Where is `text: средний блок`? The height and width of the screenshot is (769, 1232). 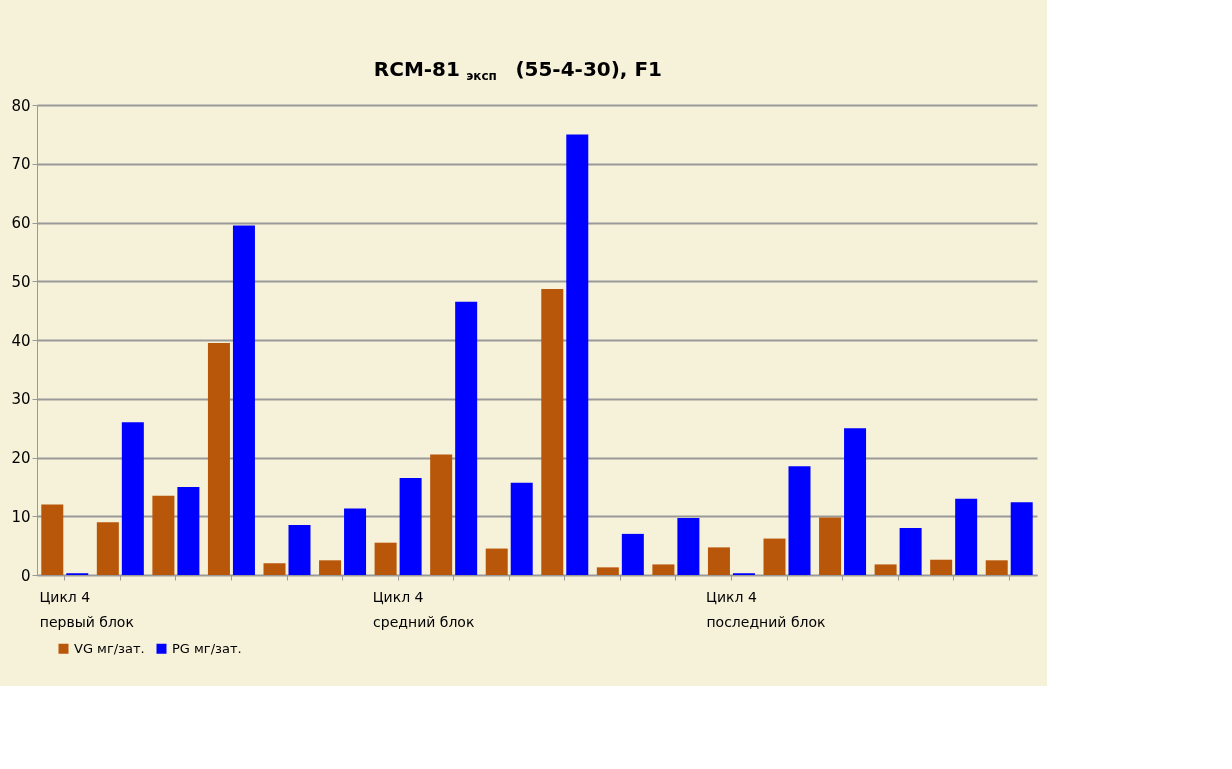 text: средний блок is located at coordinates (424, 622).